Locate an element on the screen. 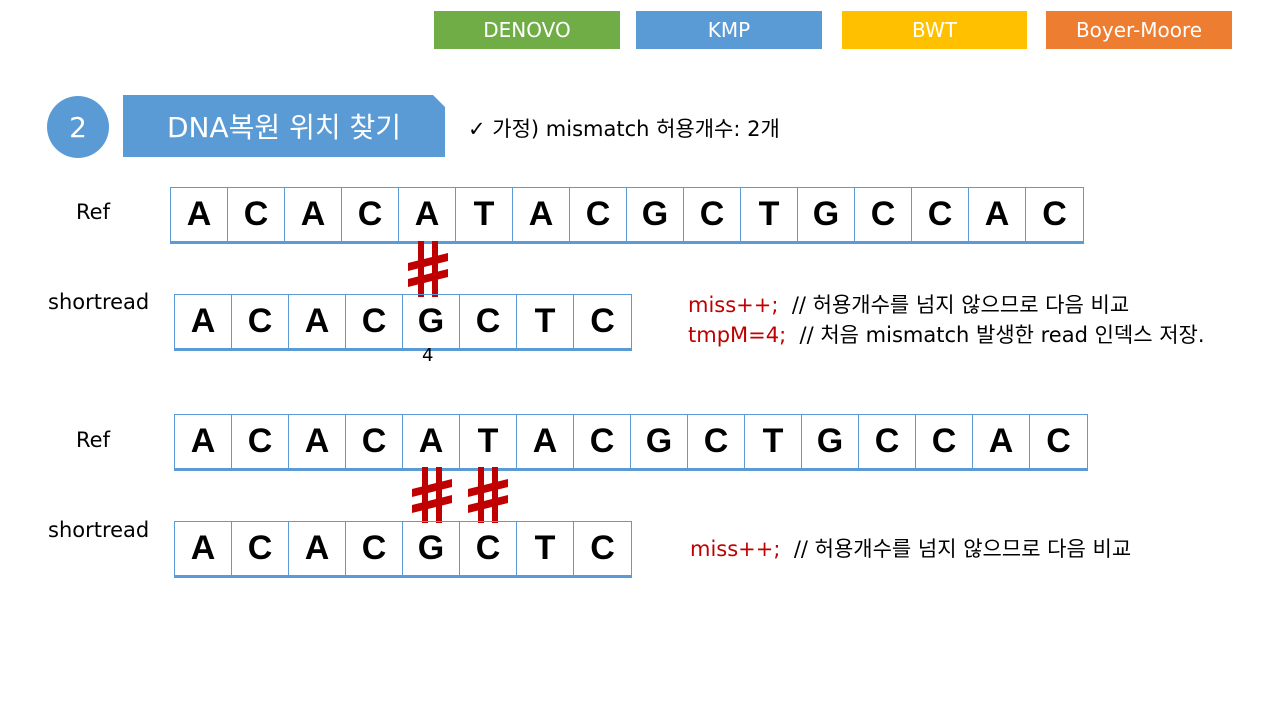  assumption-text: ✓ 가정) mismatch 허용개수: 2개 is located at coordinates (624, 129).